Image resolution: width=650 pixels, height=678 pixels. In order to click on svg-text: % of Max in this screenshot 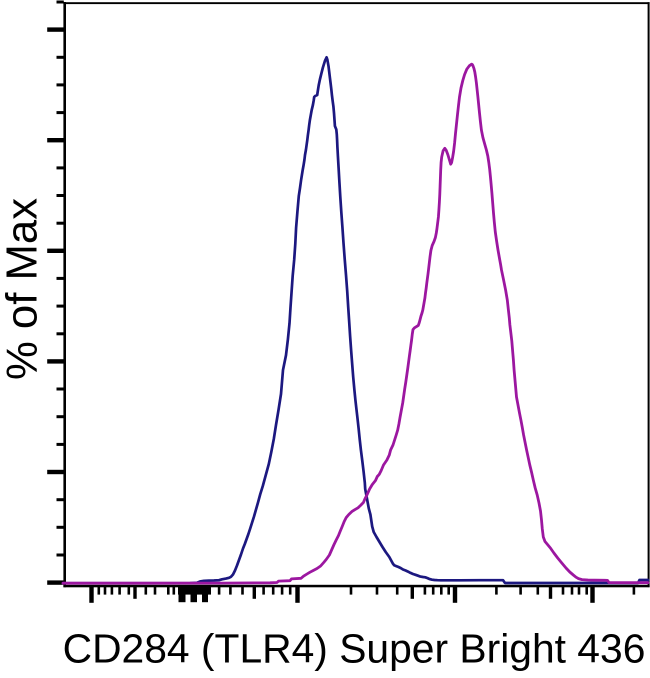, I will do `click(23, 289)`.